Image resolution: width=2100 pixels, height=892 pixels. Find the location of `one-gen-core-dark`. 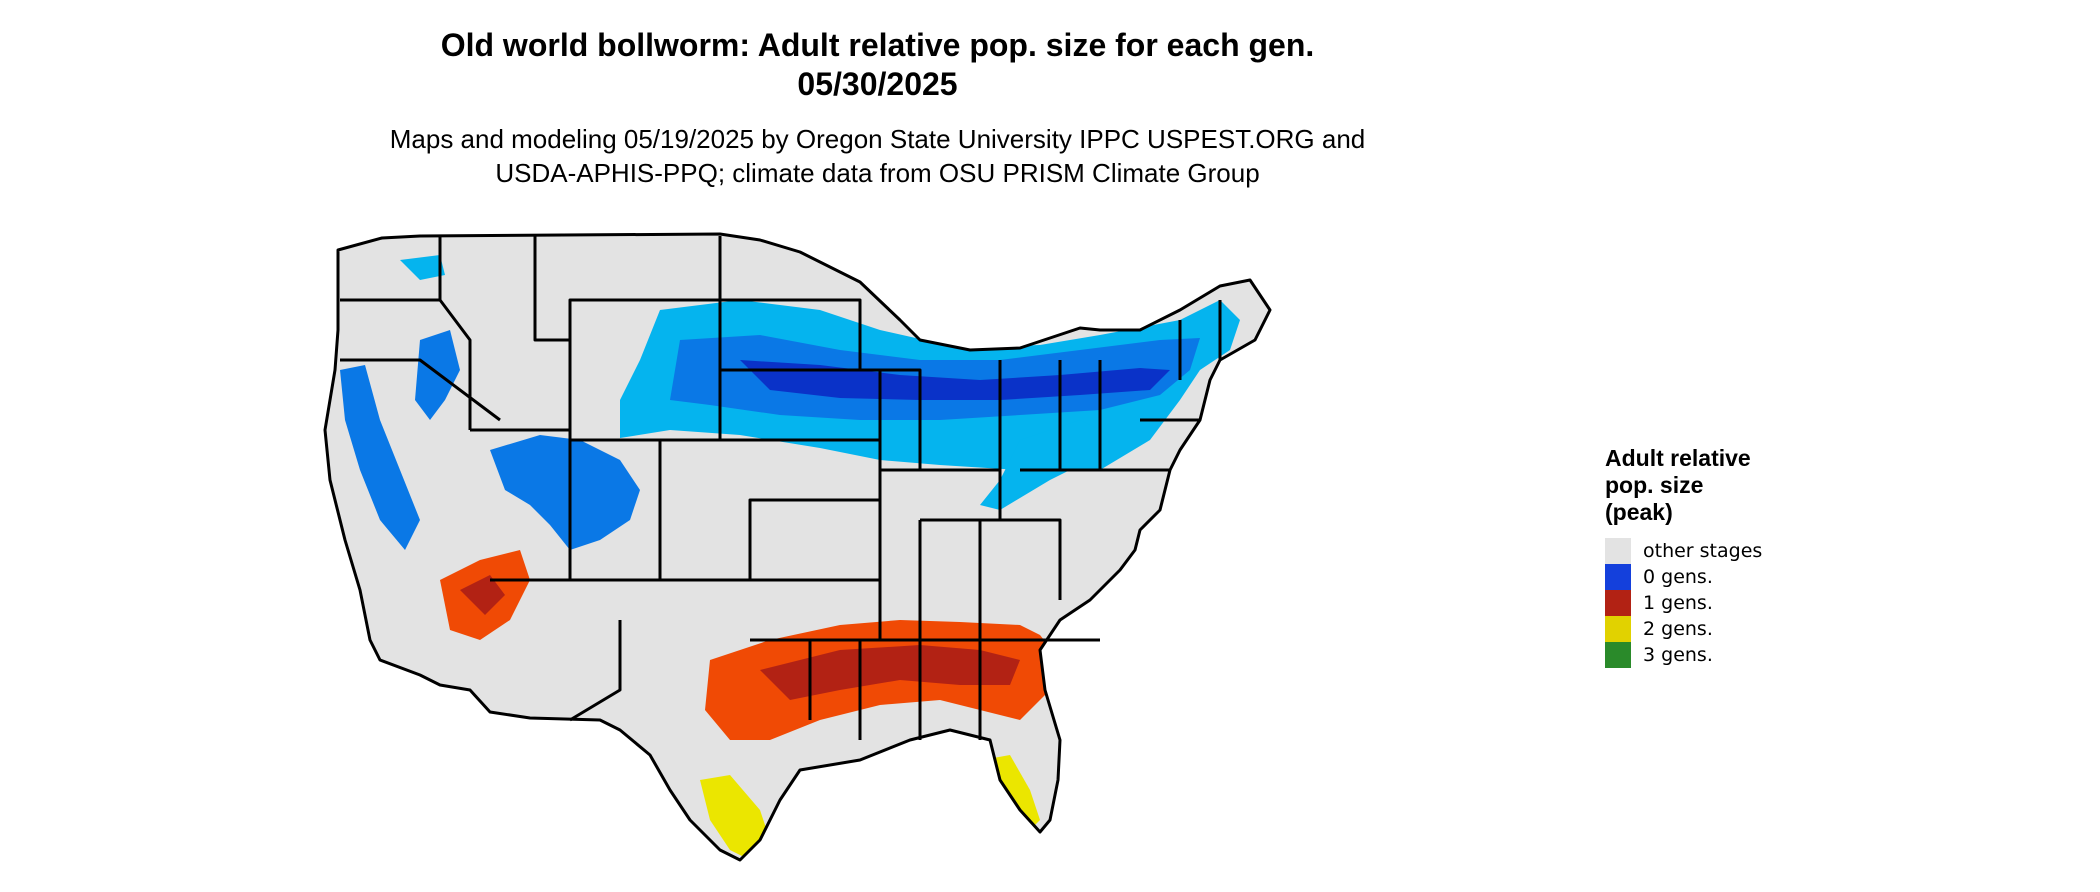

one-gen-core-dark is located at coordinates (890, 672).